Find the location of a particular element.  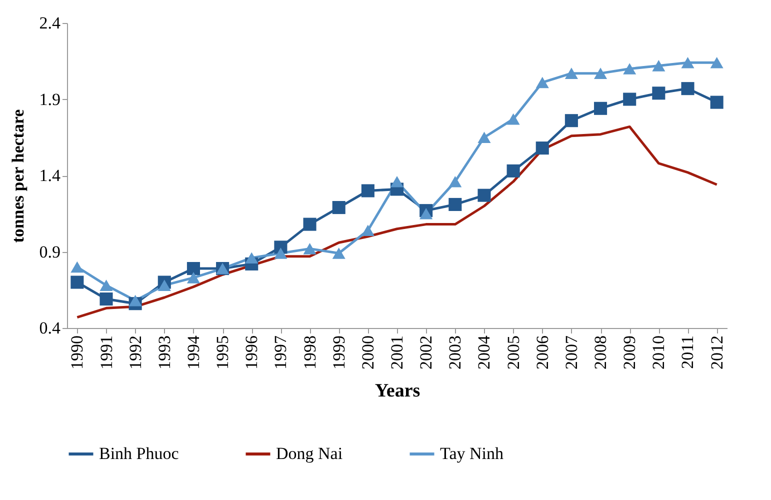

y-tick-label: 1.9 is located at coordinates (49, 99).